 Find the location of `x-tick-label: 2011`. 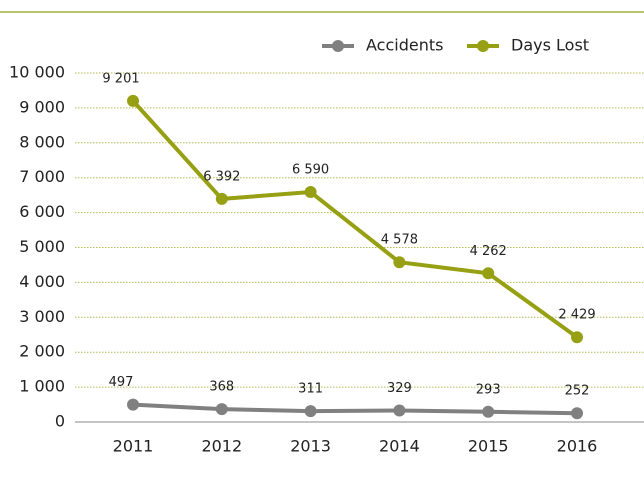

x-tick-label: 2011 is located at coordinates (133, 446).